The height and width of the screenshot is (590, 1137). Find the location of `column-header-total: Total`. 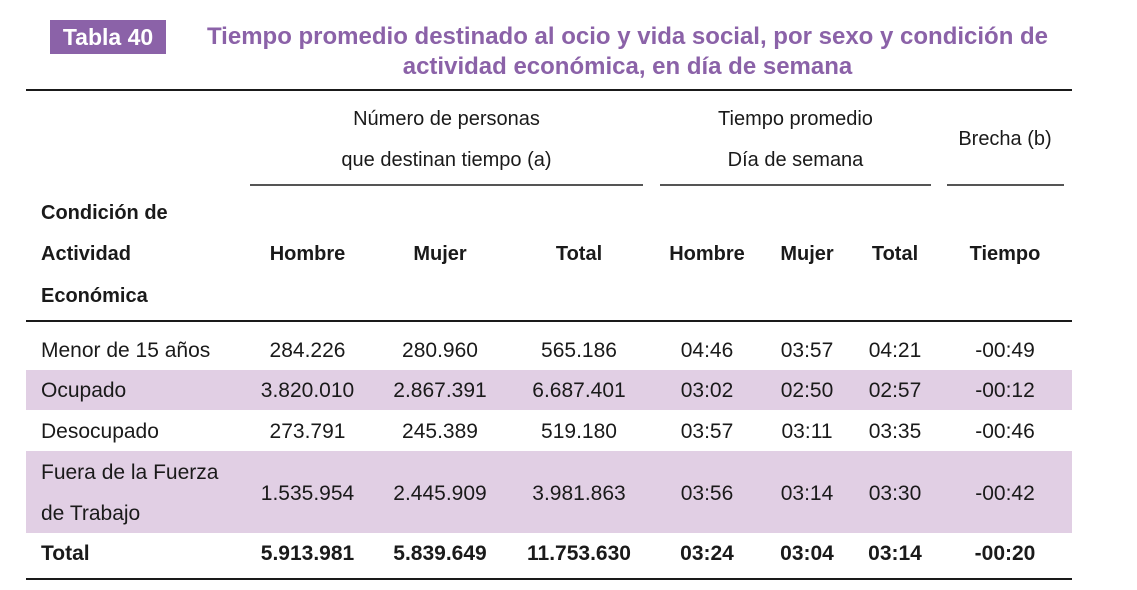

column-header-total: Total is located at coordinates (579, 254).